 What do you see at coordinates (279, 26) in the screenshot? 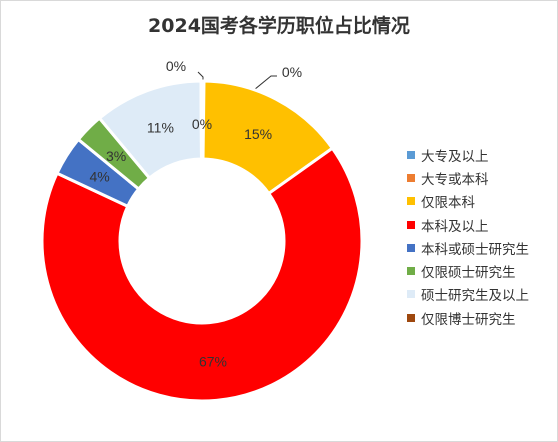
I see `chart-title: 2024国考各学历职位占比情况` at bounding box center [279, 26].